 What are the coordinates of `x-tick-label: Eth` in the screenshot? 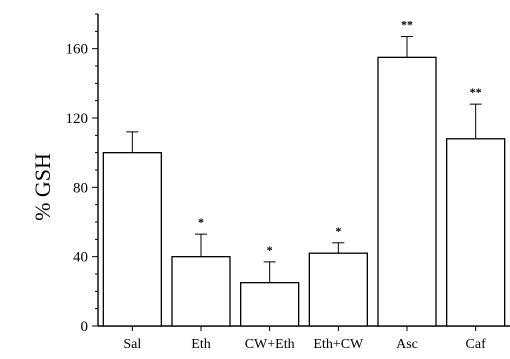 It's located at (200, 344).